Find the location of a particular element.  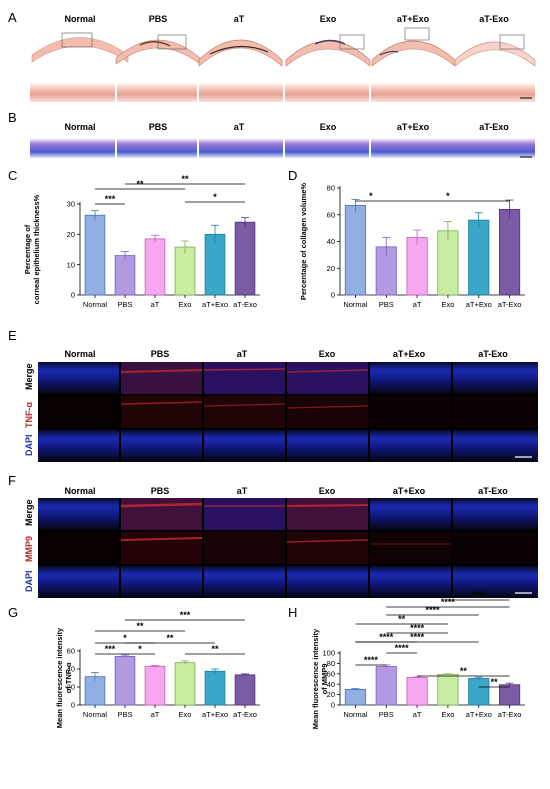

e-row-dapi is located at coordinates (288, 446).